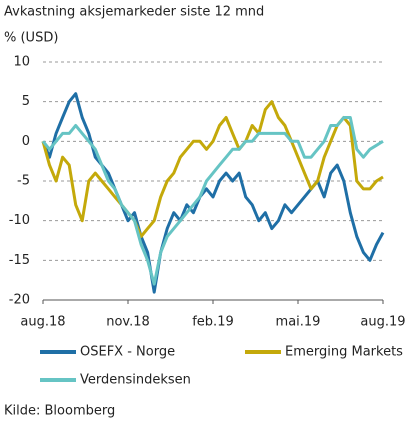  I want to click on chart-title: Avkastning aksjemarkeder siste 12 mnd, so click(134, 12).